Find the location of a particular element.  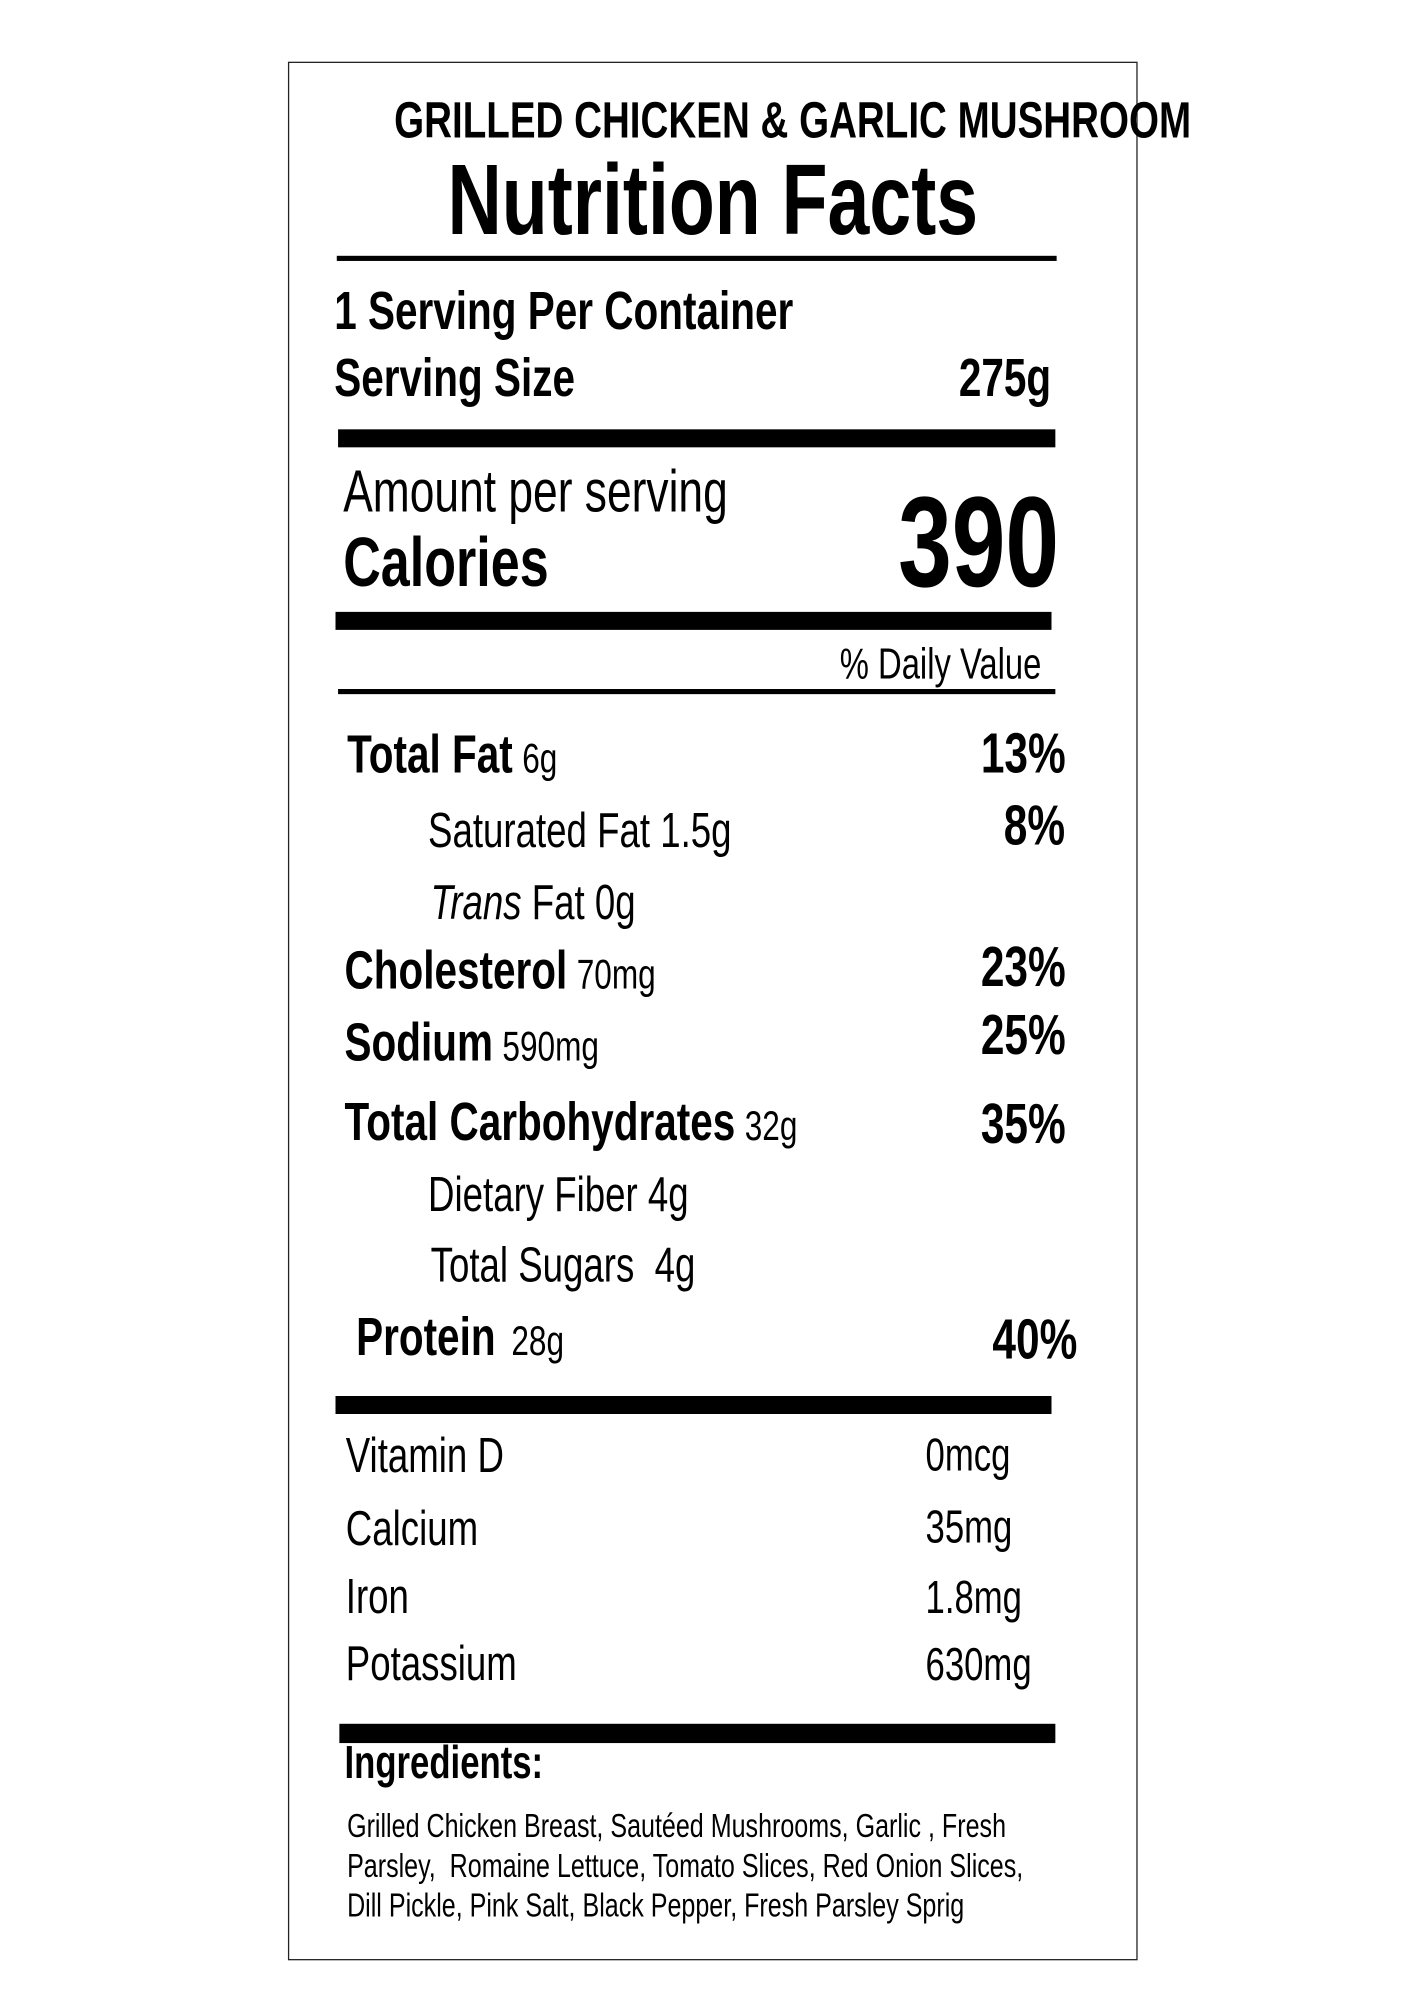

vitamin-name: Calcium is located at coordinates (412, 1529).